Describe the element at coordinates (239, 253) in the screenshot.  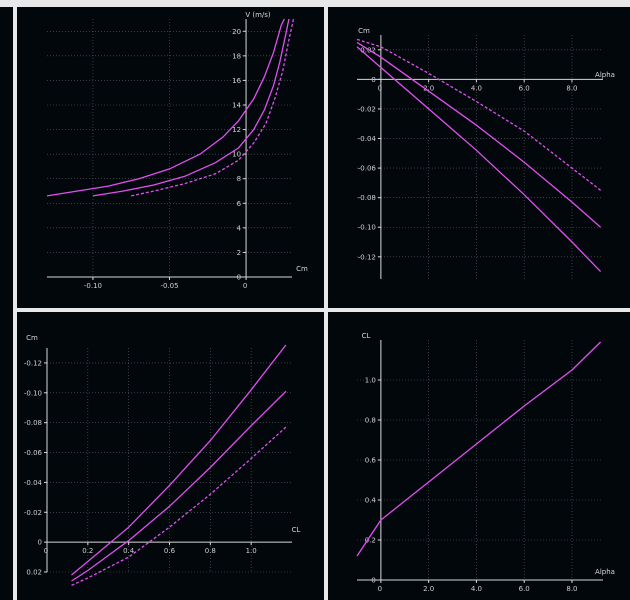
I see `y-tick-label: 2` at that location.